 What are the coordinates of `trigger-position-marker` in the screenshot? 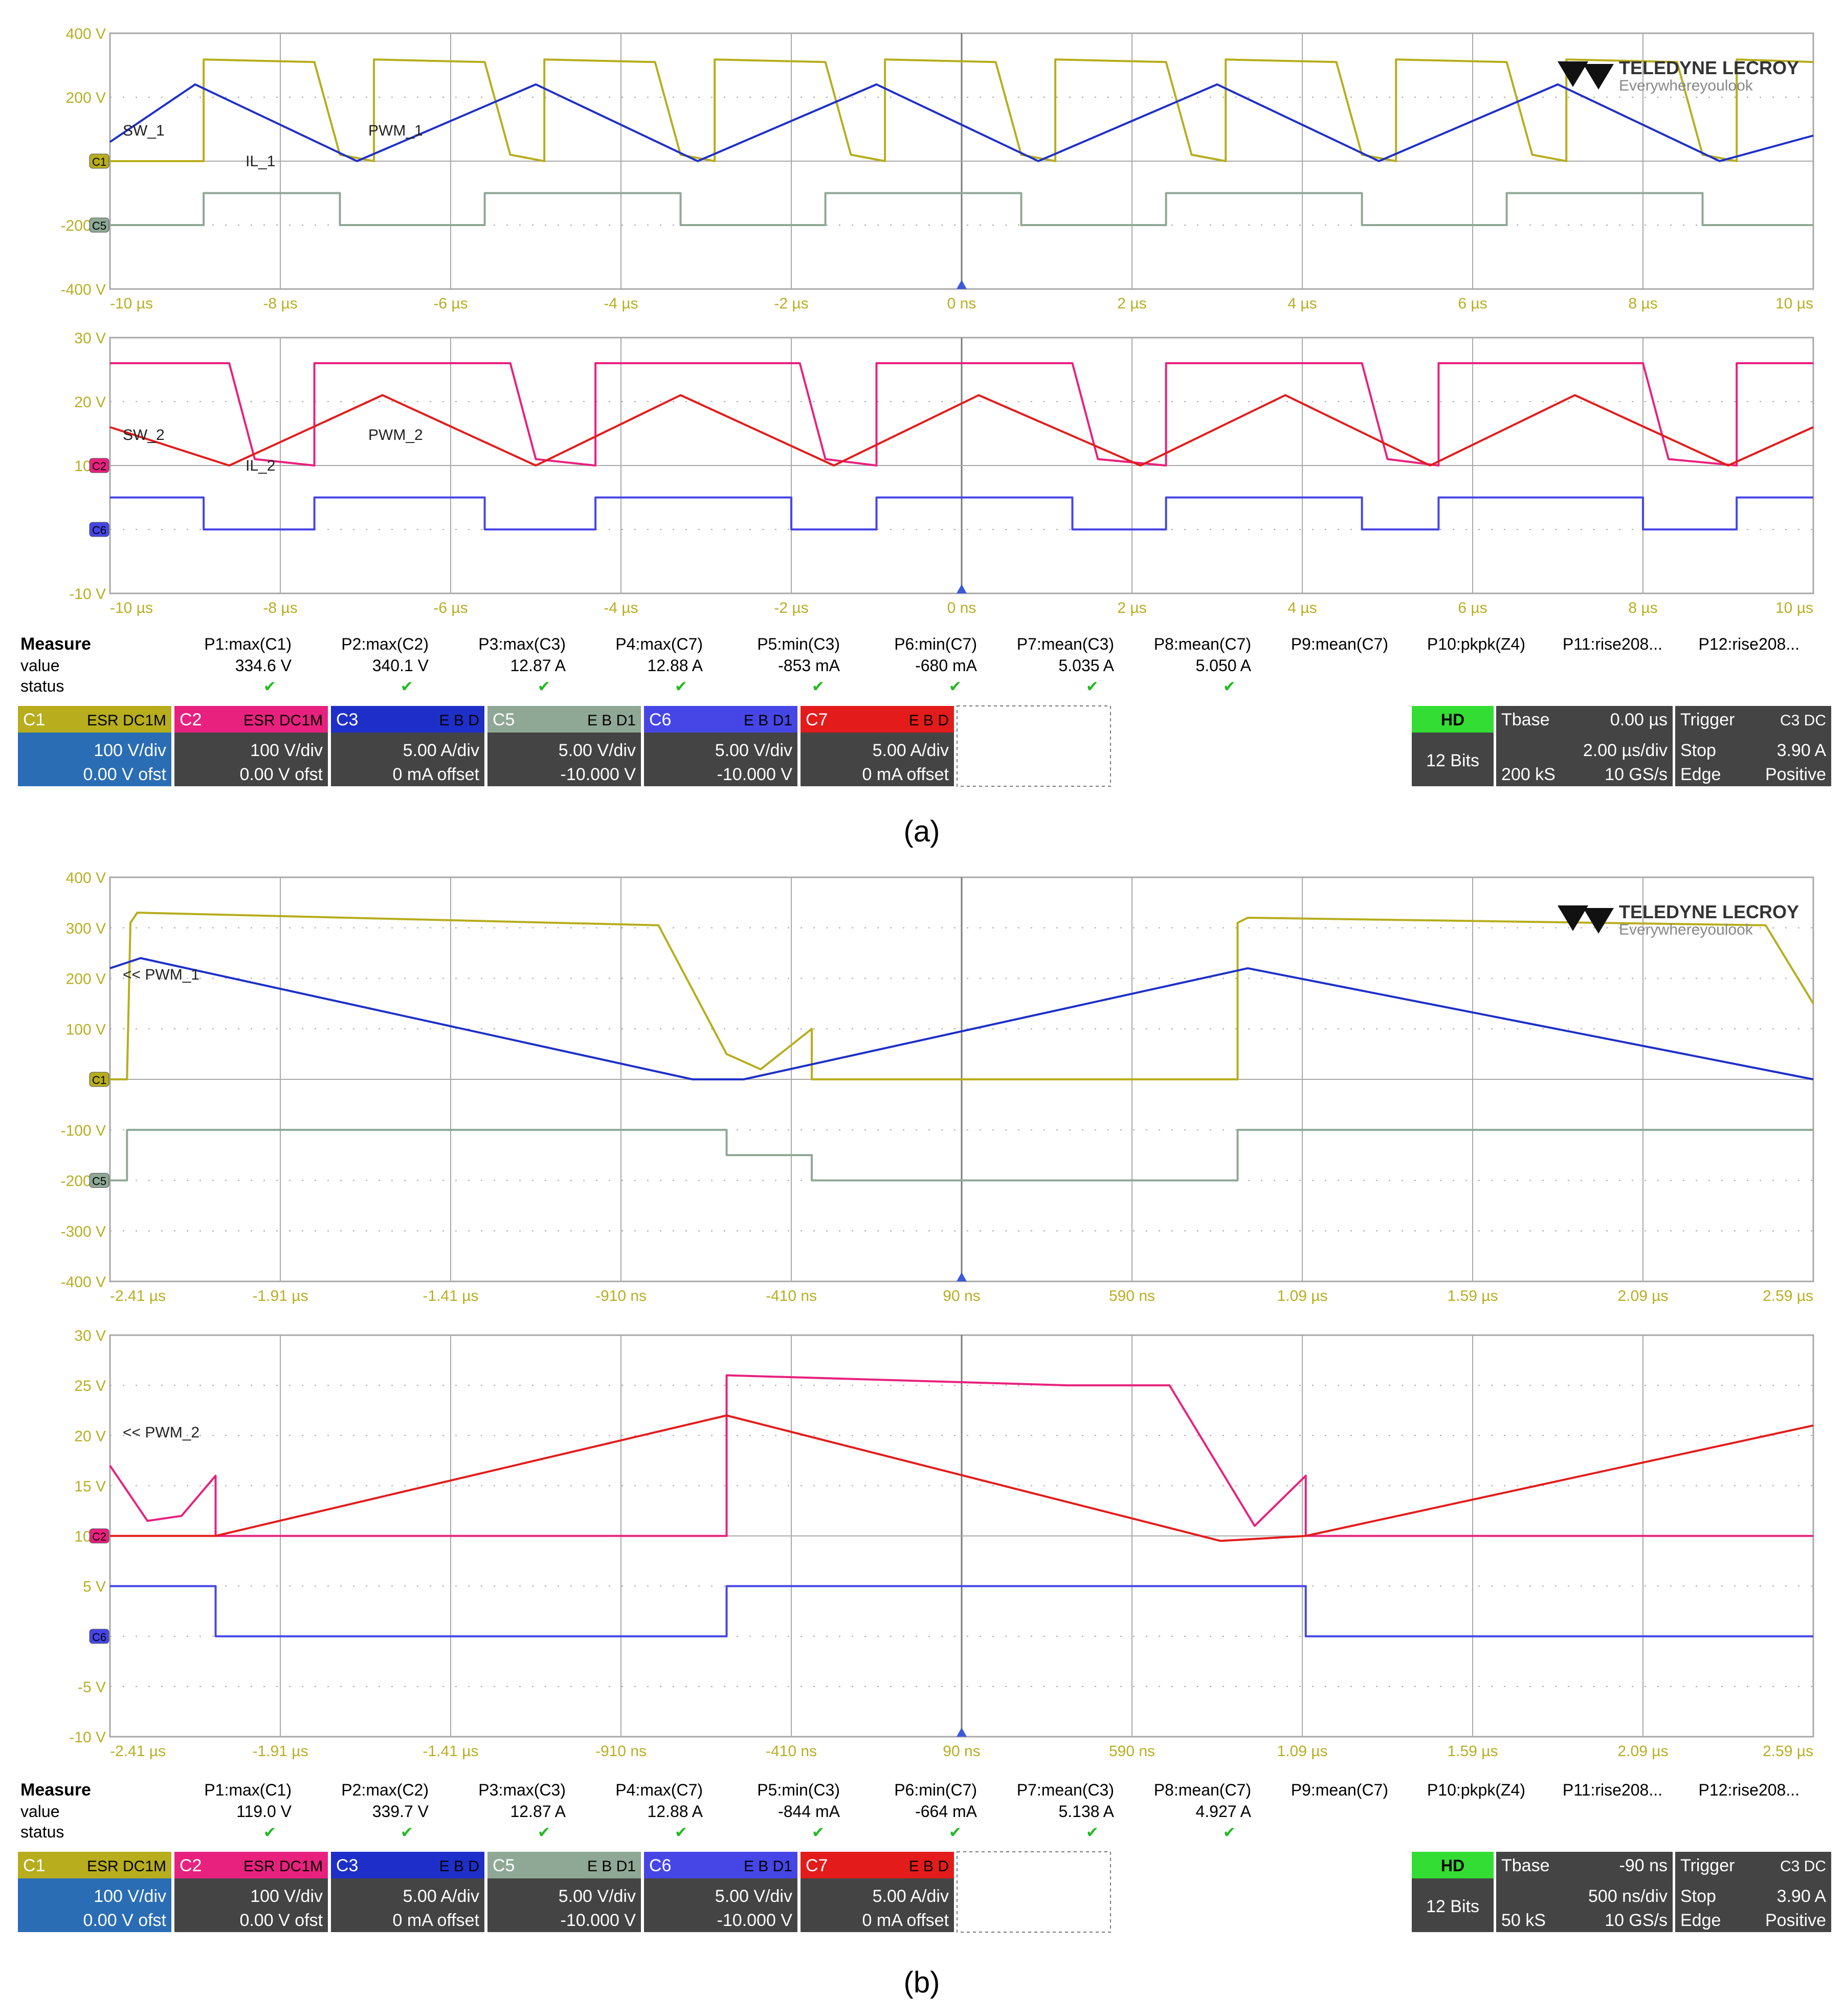 It's located at (962, 588).